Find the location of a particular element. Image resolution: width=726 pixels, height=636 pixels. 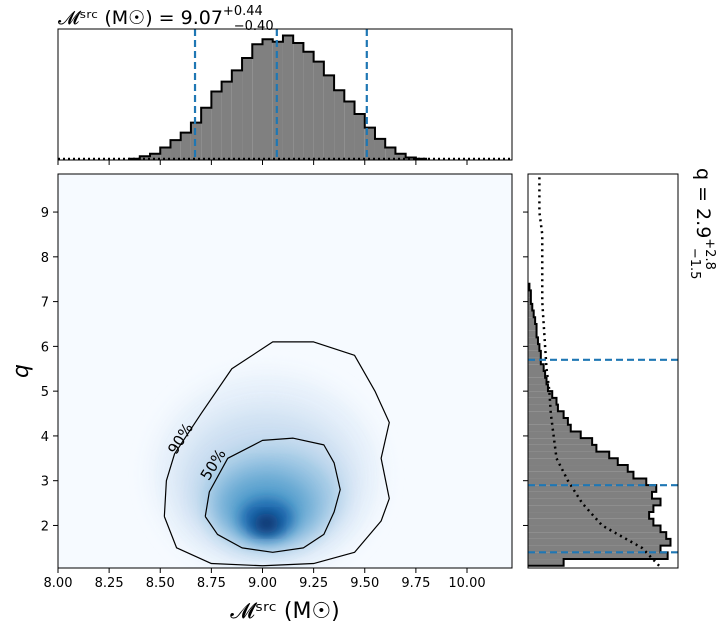

y-tick-label: 8 is located at coordinates (45, 258).